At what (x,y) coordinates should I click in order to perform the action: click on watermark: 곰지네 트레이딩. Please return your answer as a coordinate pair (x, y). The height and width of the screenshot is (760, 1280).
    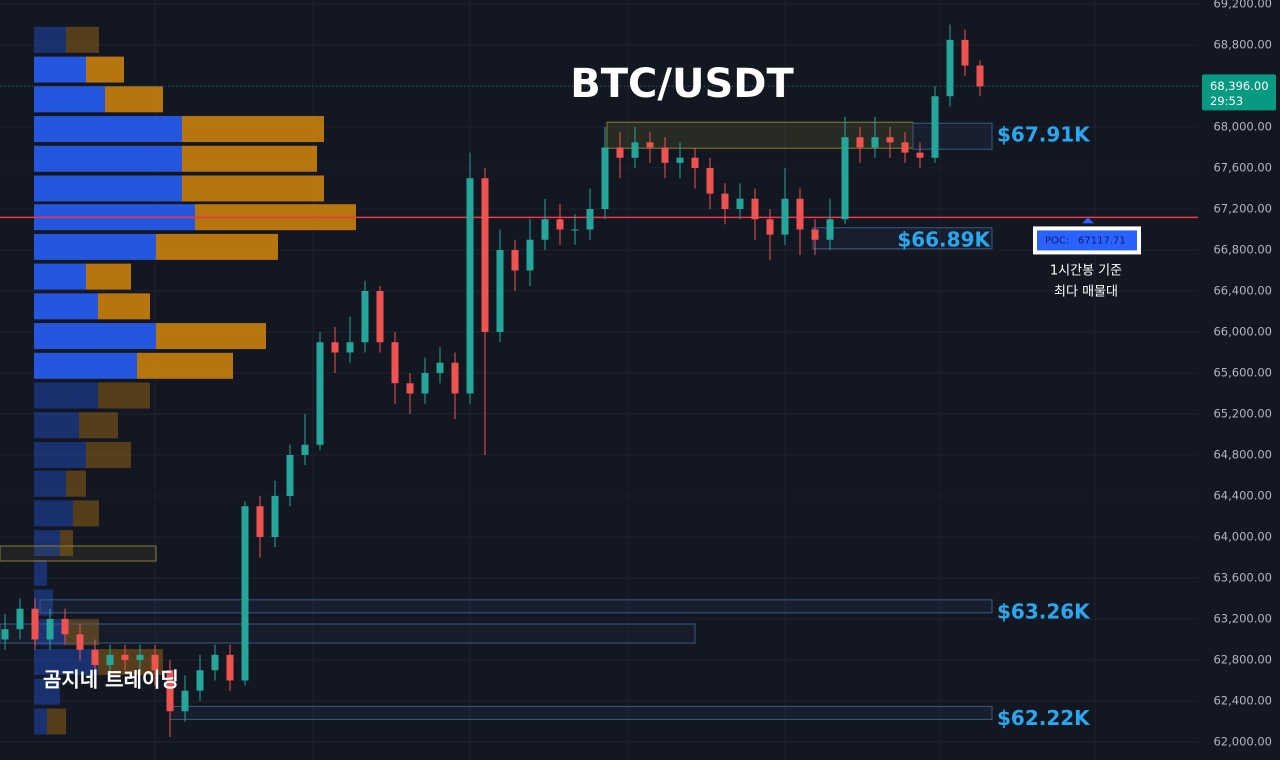
    Looking at the image, I should click on (111, 680).